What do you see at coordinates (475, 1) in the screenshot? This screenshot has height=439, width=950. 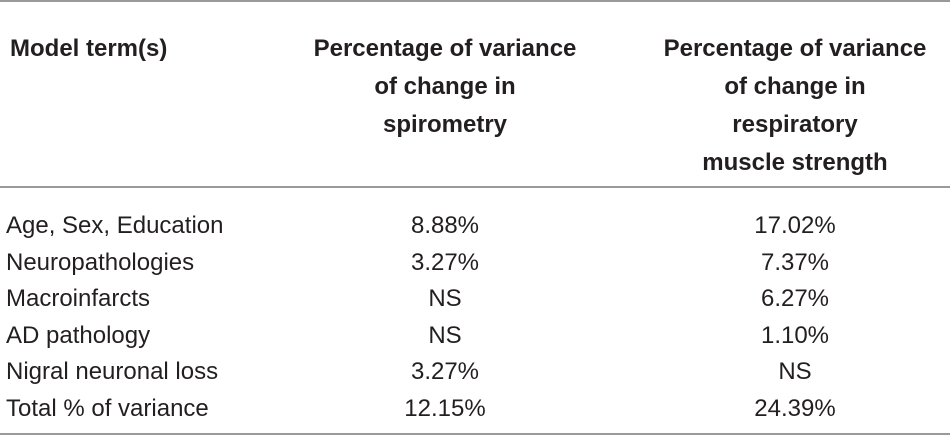 I see `table-top-rule` at bounding box center [475, 1].